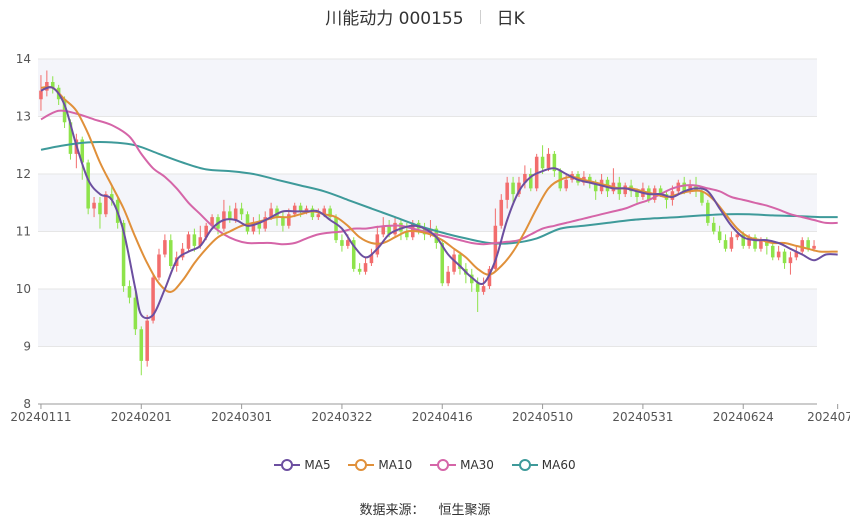 The height and width of the screenshot is (518, 850). Describe the element at coordinates (23, 232) in the screenshot. I see `y-tick-label: 11` at that location.